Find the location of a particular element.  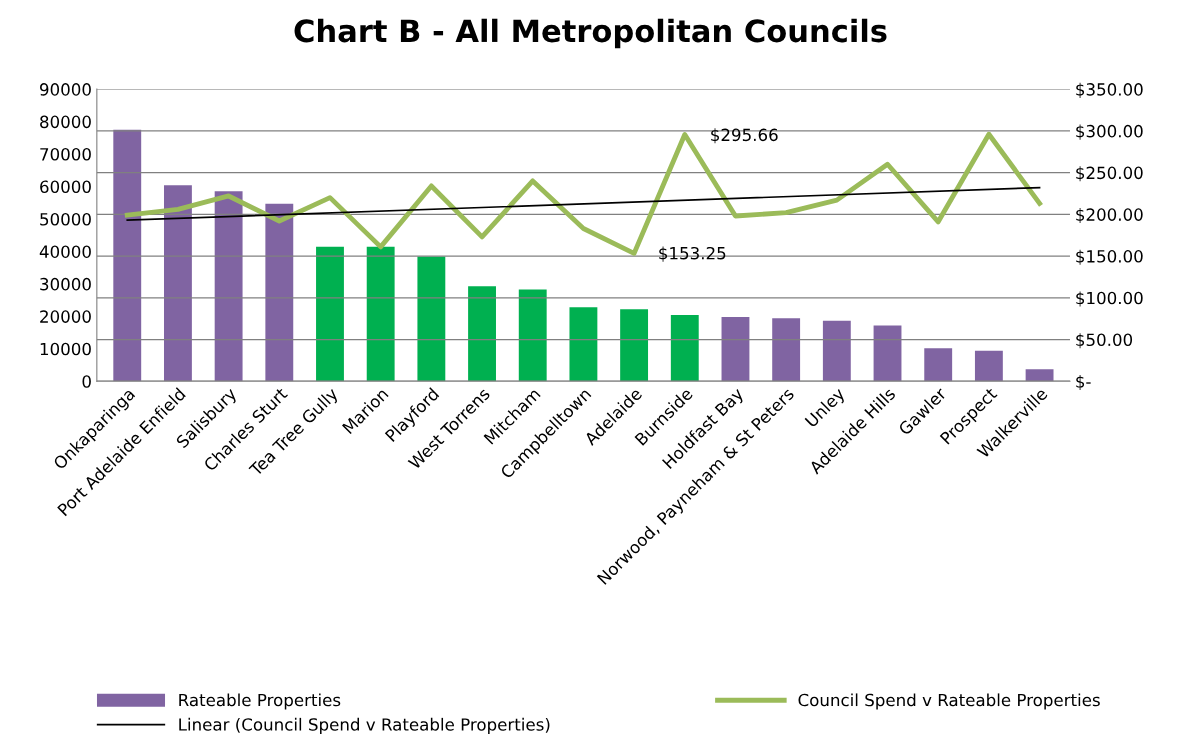

y-tick-label: 70000 is located at coordinates (65, 154).